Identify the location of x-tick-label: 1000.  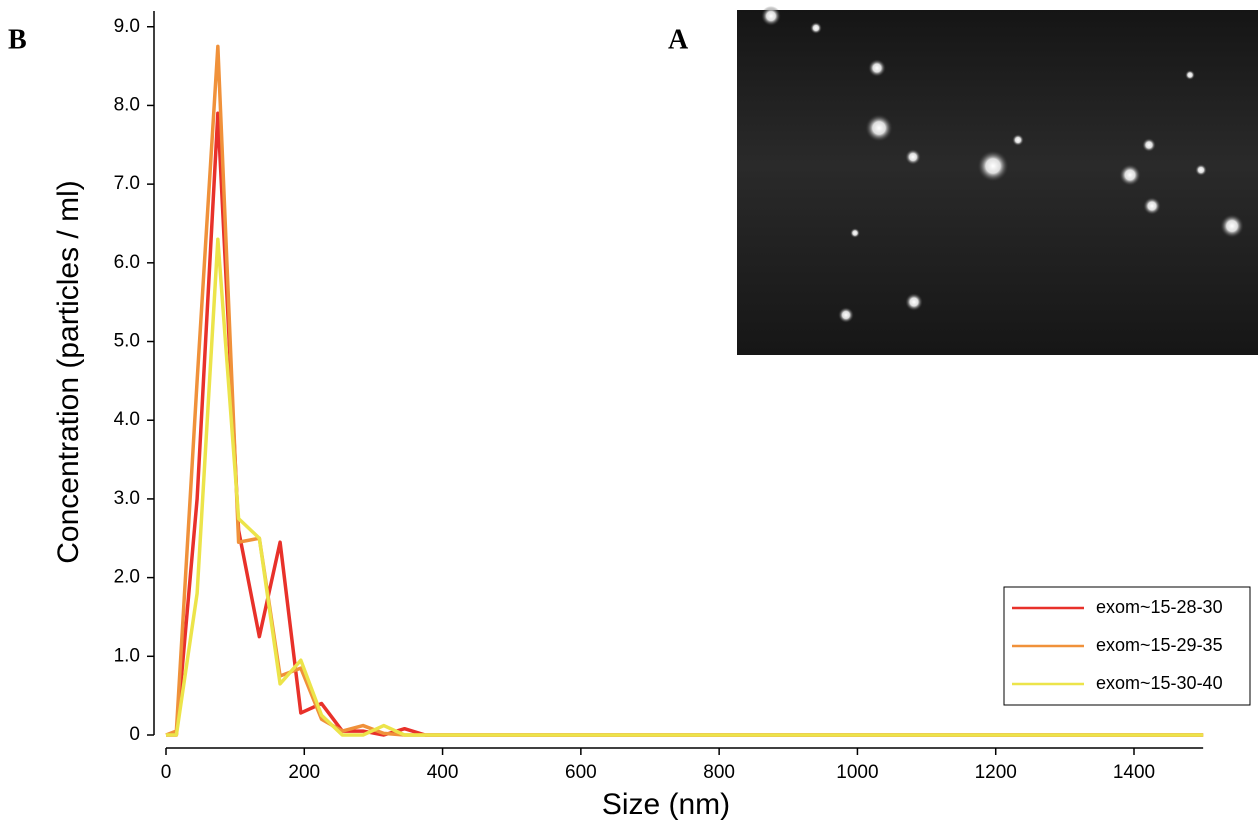
(857, 772).